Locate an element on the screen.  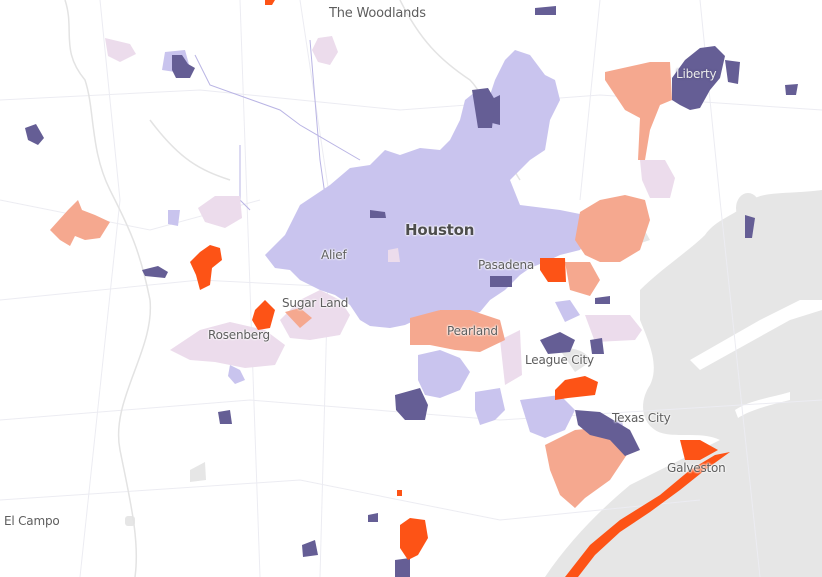
label-liberty: Liberty is located at coordinates (696, 74).